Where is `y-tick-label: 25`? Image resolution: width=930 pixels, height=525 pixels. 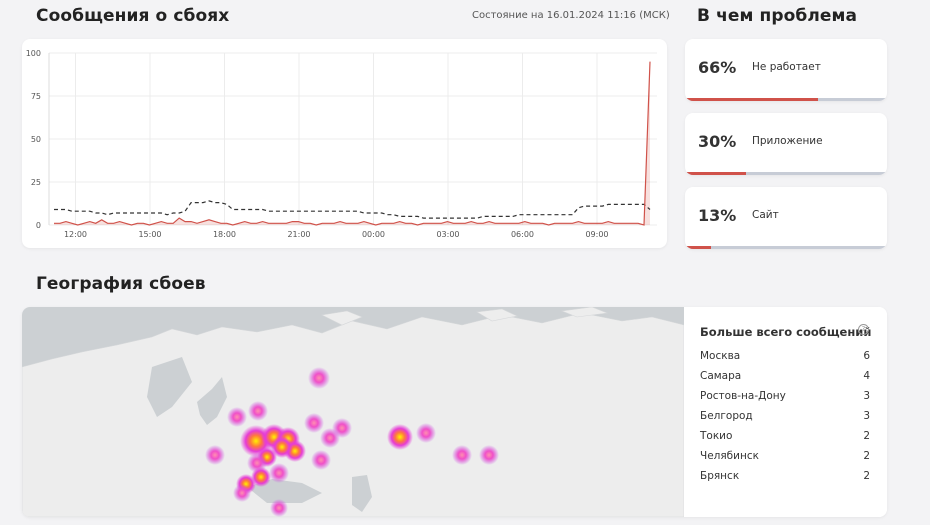 y-tick-label: 25 is located at coordinates (36, 182).